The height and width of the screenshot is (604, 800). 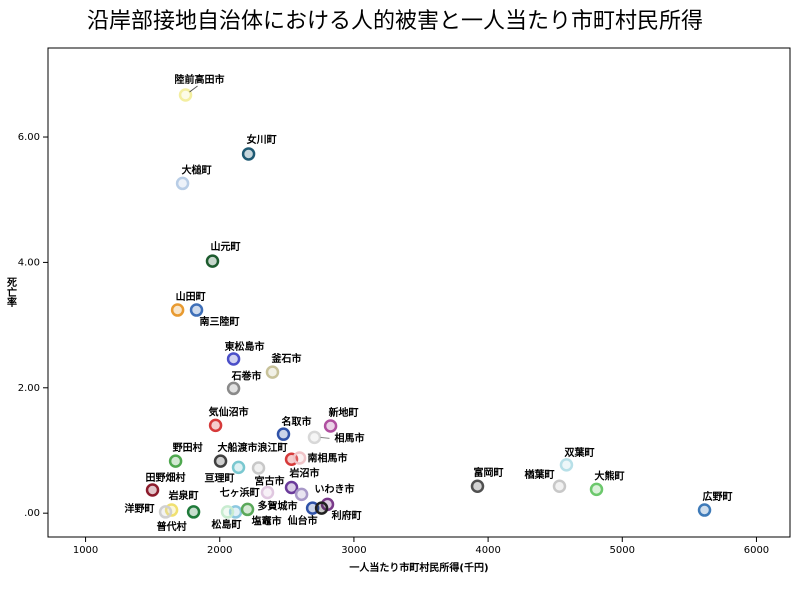 I want to click on point-label: 亘理町, so click(x=220, y=478).